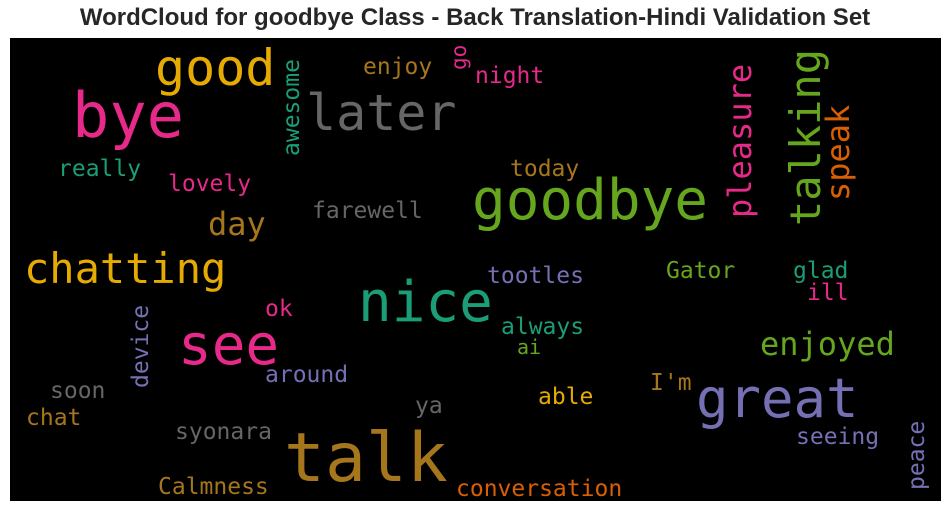 The image size is (950, 511). What do you see at coordinates (425, 302) in the screenshot?
I see `word-nice: nice` at bounding box center [425, 302].